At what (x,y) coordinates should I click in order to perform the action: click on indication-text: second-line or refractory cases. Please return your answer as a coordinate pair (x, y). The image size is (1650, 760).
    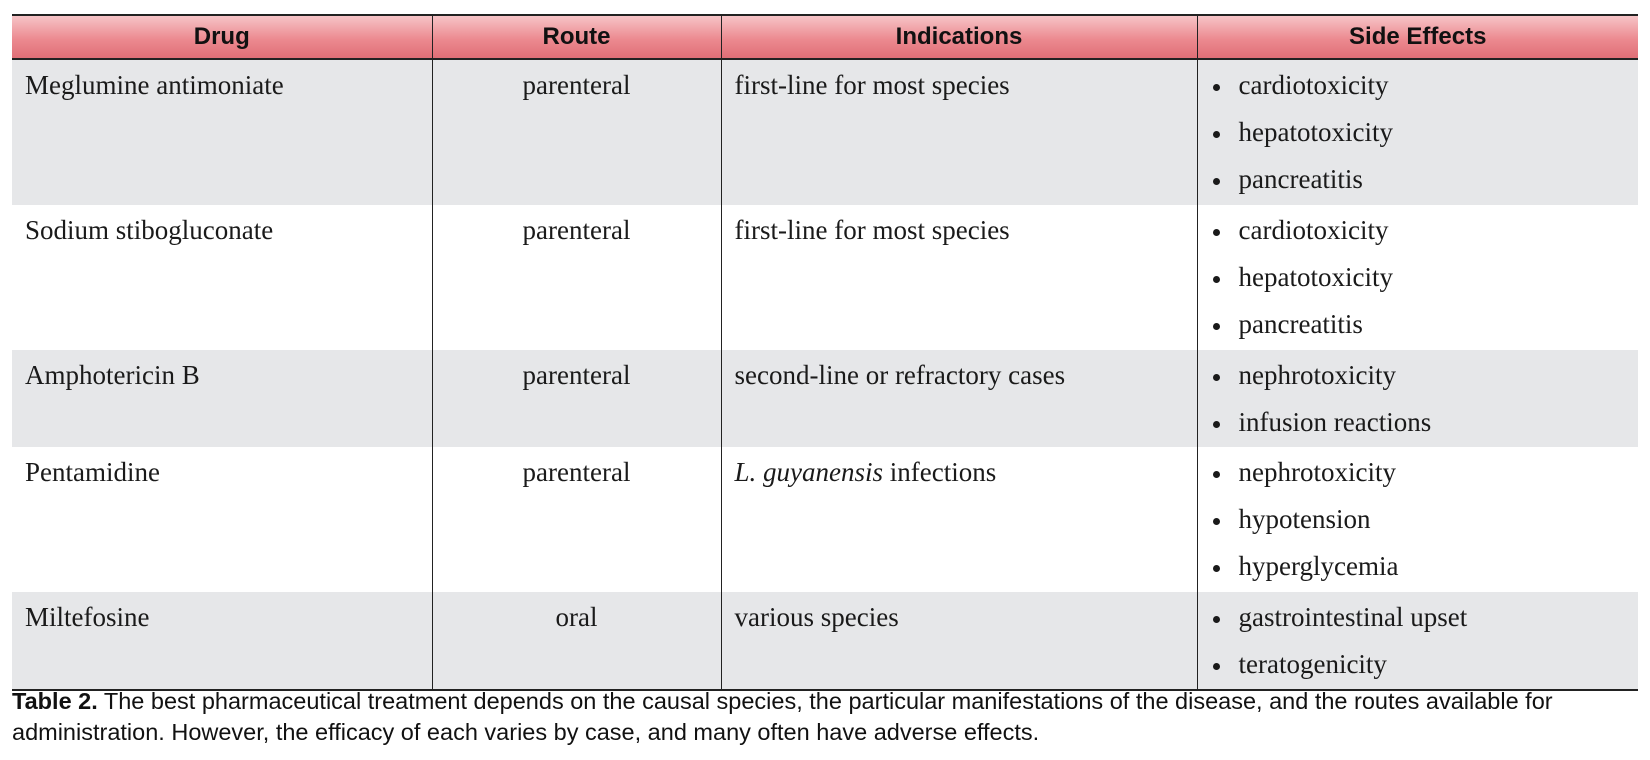
    Looking at the image, I should click on (900, 375).